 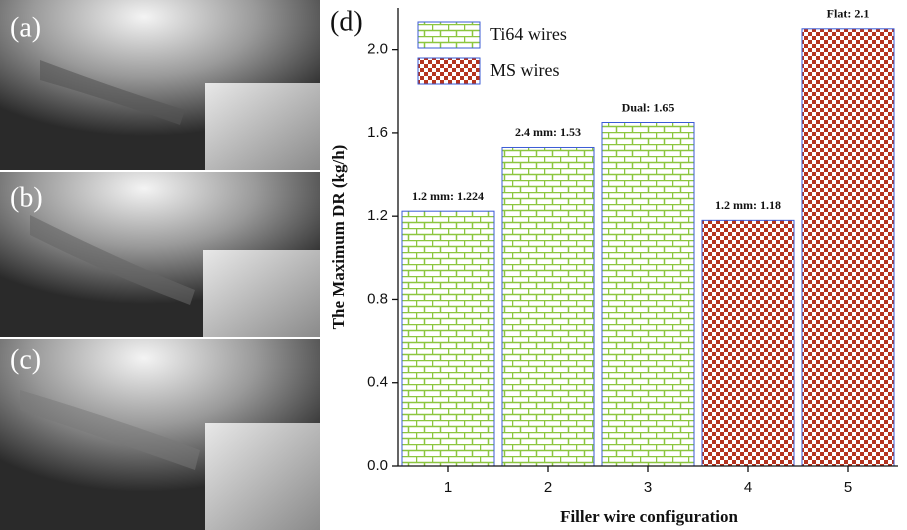 I want to click on value-label: 1.2 mm: 1.224, so click(x=448, y=196).